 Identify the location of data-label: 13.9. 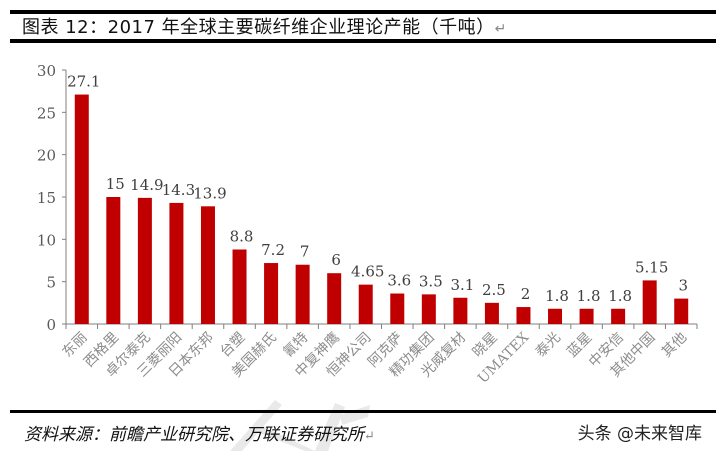
(209, 193).